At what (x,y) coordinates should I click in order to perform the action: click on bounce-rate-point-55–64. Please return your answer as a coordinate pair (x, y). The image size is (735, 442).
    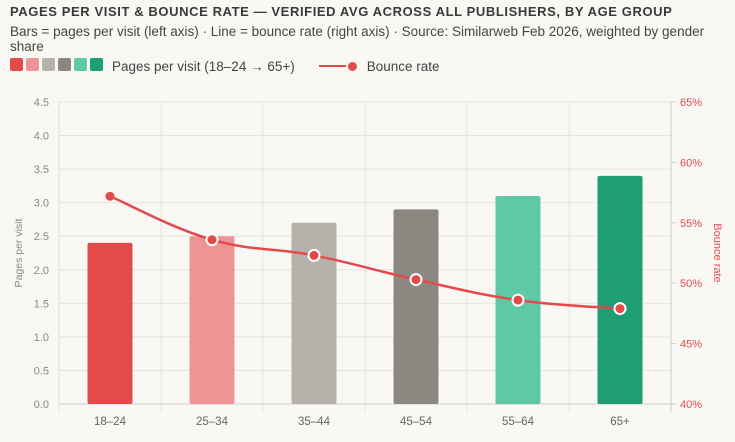
    Looking at the image, I should click on (518, 300).